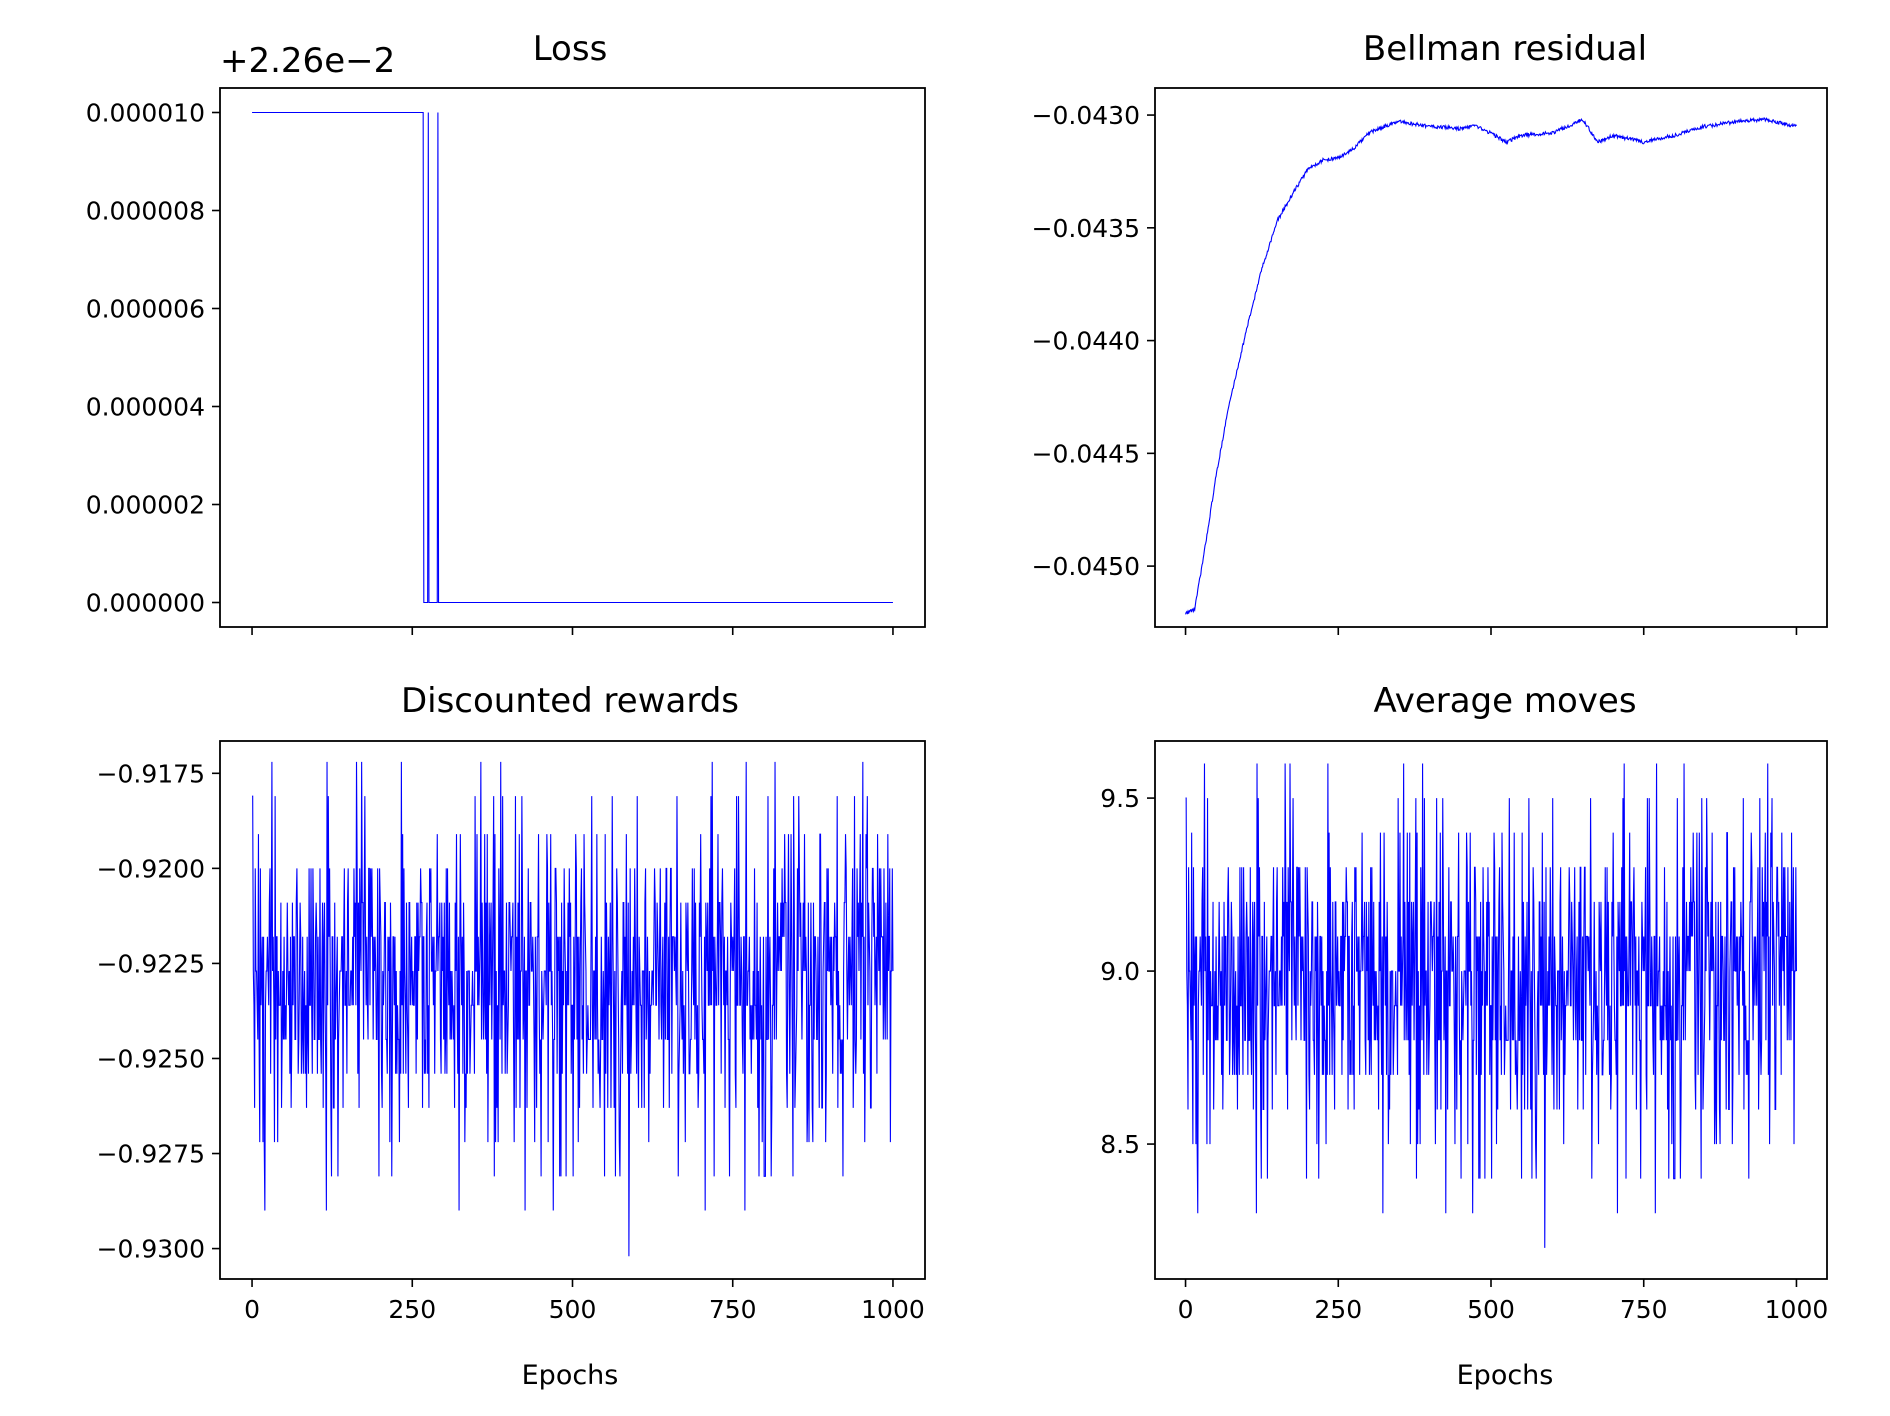  Describe the element at coordinates (412, 1309) in the screenshot. I see `discounted-rewards-x-tick-label: 250` at that location.